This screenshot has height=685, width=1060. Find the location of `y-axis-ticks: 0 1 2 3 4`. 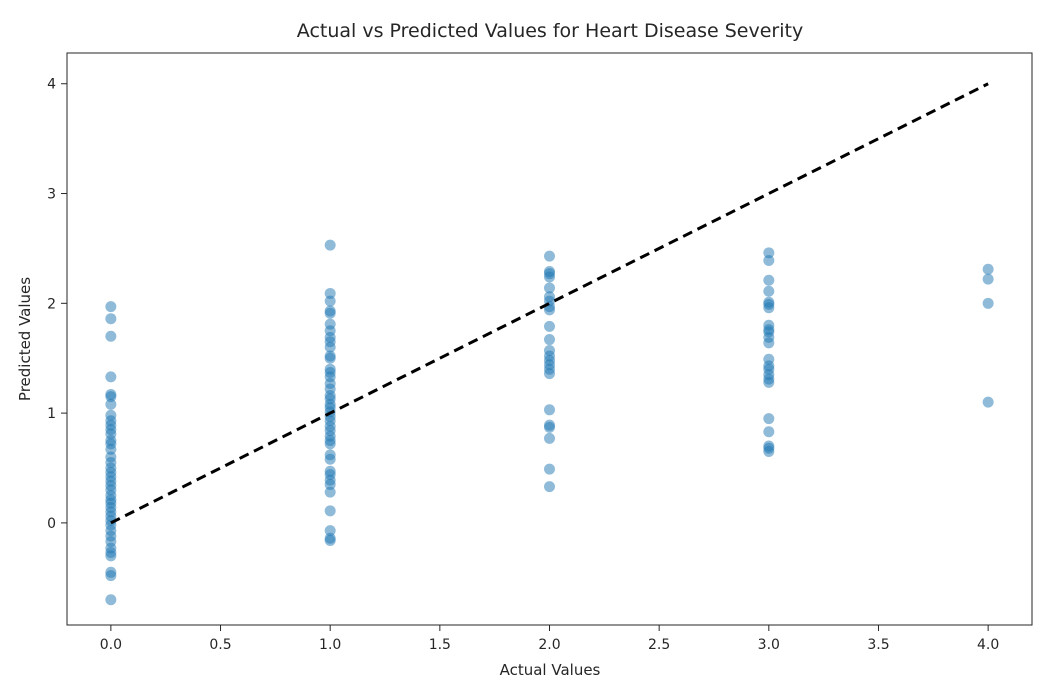

y-axis-ticks: 0 1 2 3 4 is located at coordinates (57, 304).